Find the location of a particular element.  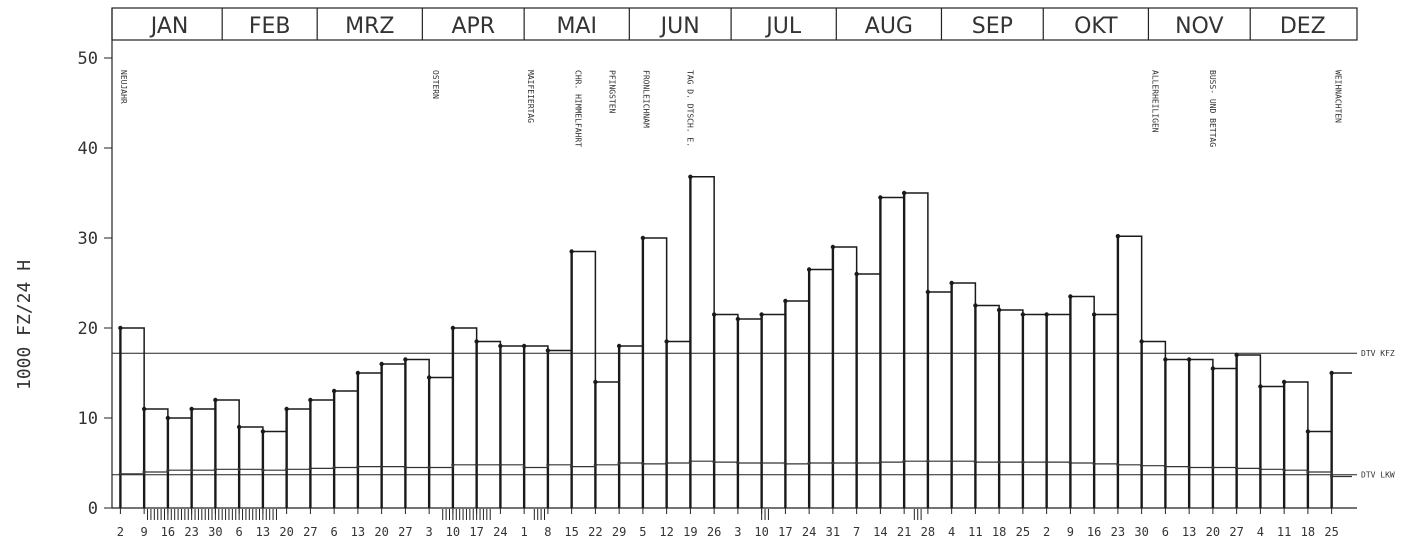

x-tick-label: 28 is located at coordinates (928, 532).